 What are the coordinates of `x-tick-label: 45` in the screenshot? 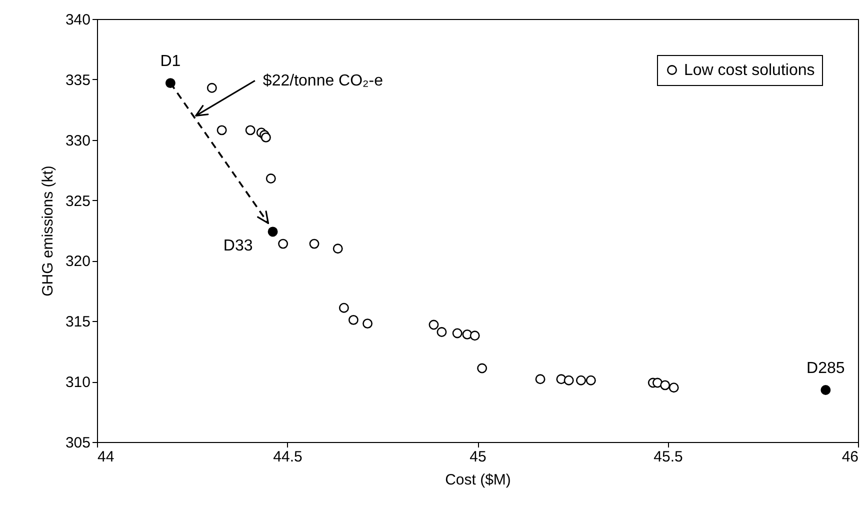 It's located at (478, 457).